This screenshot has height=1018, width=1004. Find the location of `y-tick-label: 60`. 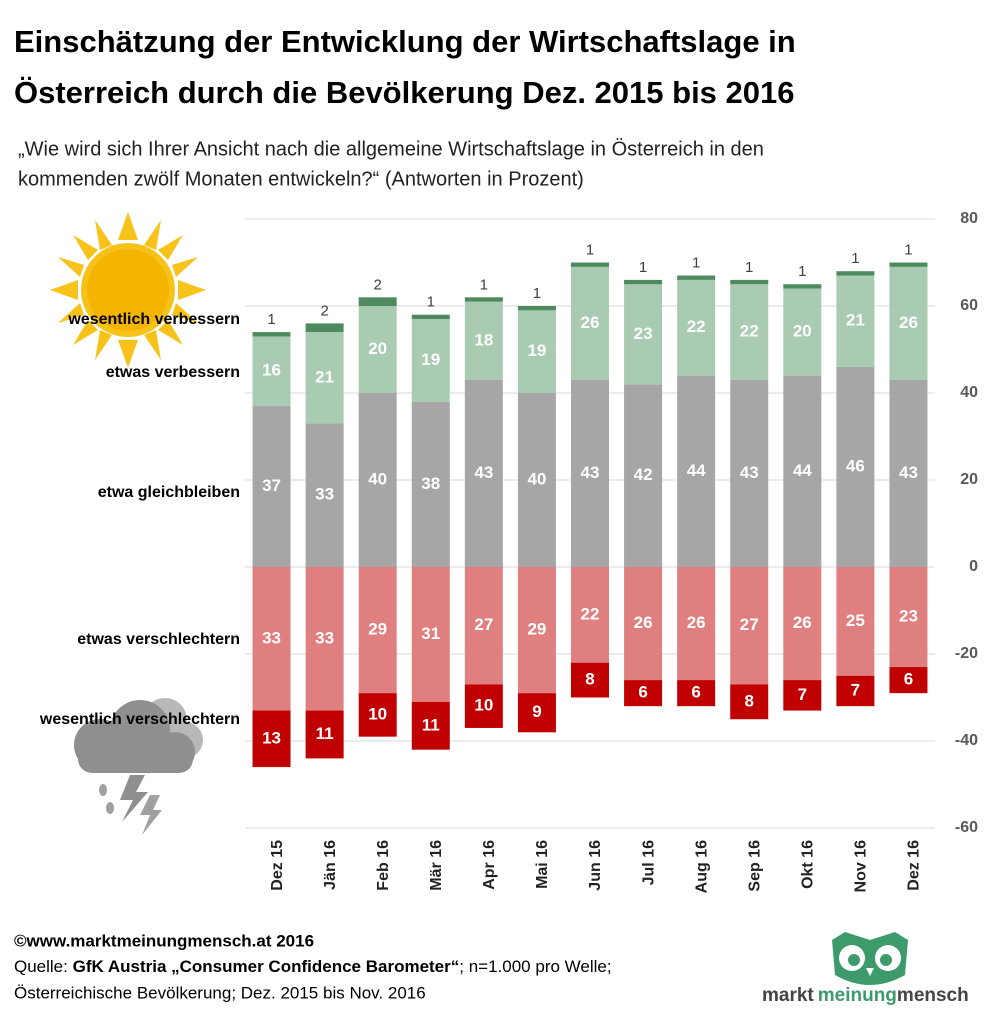

y-tick-label: 60 is located at coordinates (969, 305).